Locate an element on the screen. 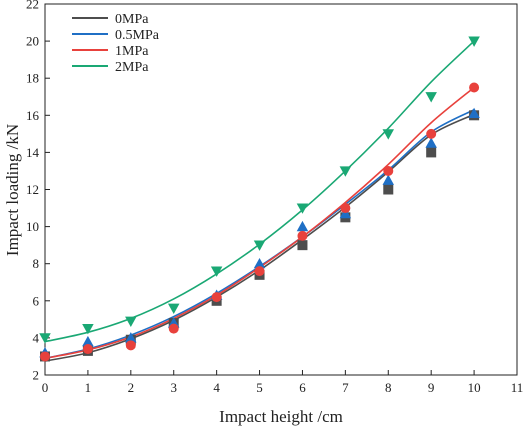 Image resolution: width=526 pixels, height=431 pixels. y-tick-label: 4 is located at coordinates (36, 337).